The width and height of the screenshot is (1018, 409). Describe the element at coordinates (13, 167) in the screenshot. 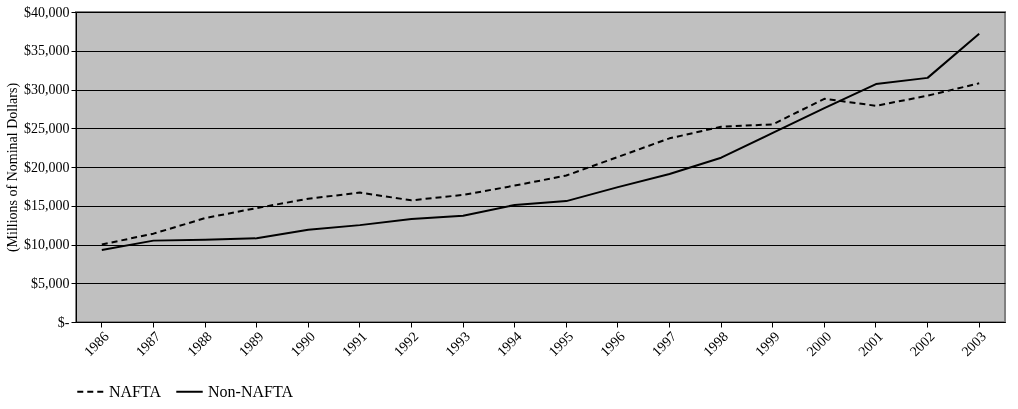

I see `y-axis-title: (Millions of Nominal Dollars)` at that location.